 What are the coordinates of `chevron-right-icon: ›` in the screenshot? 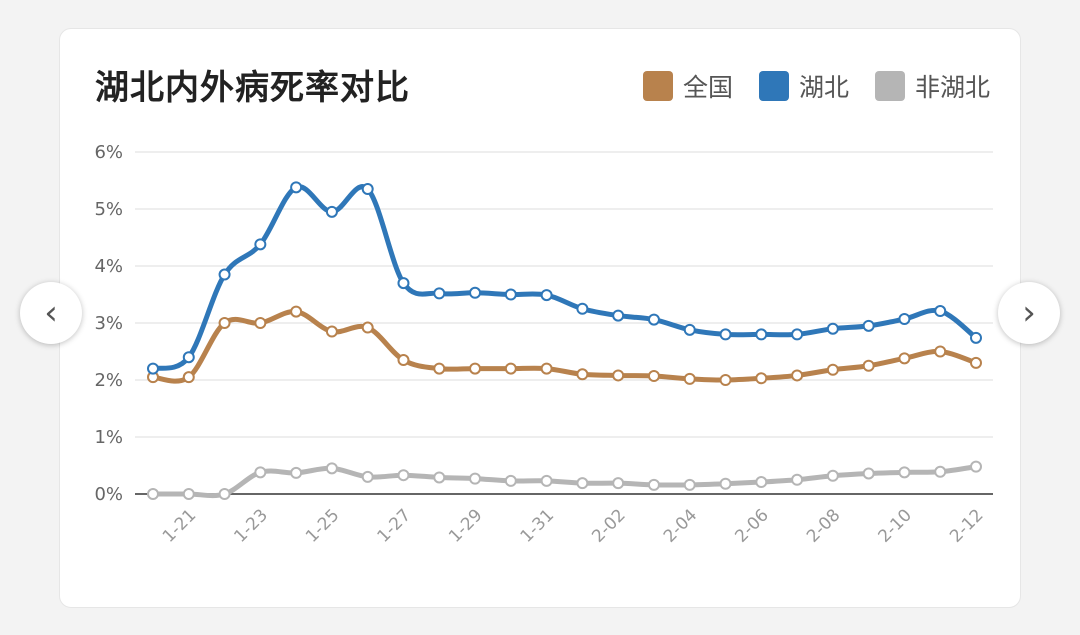 It's located at (1029, 313).